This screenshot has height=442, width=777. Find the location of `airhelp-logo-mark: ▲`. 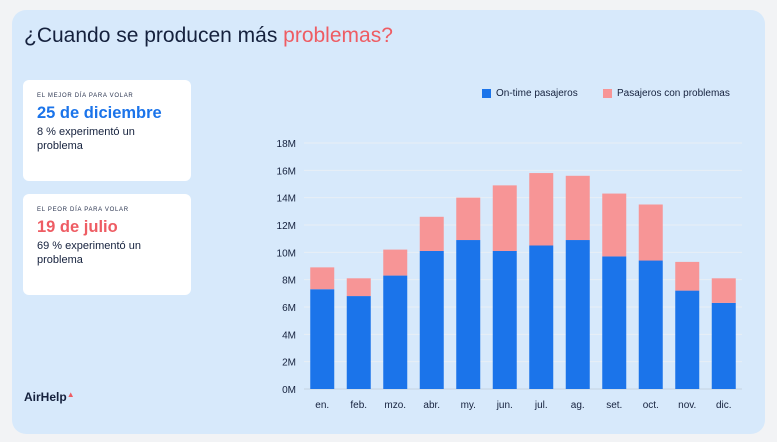

airhelp-logo-mark: ▲ is located at coordinates (70, 394).